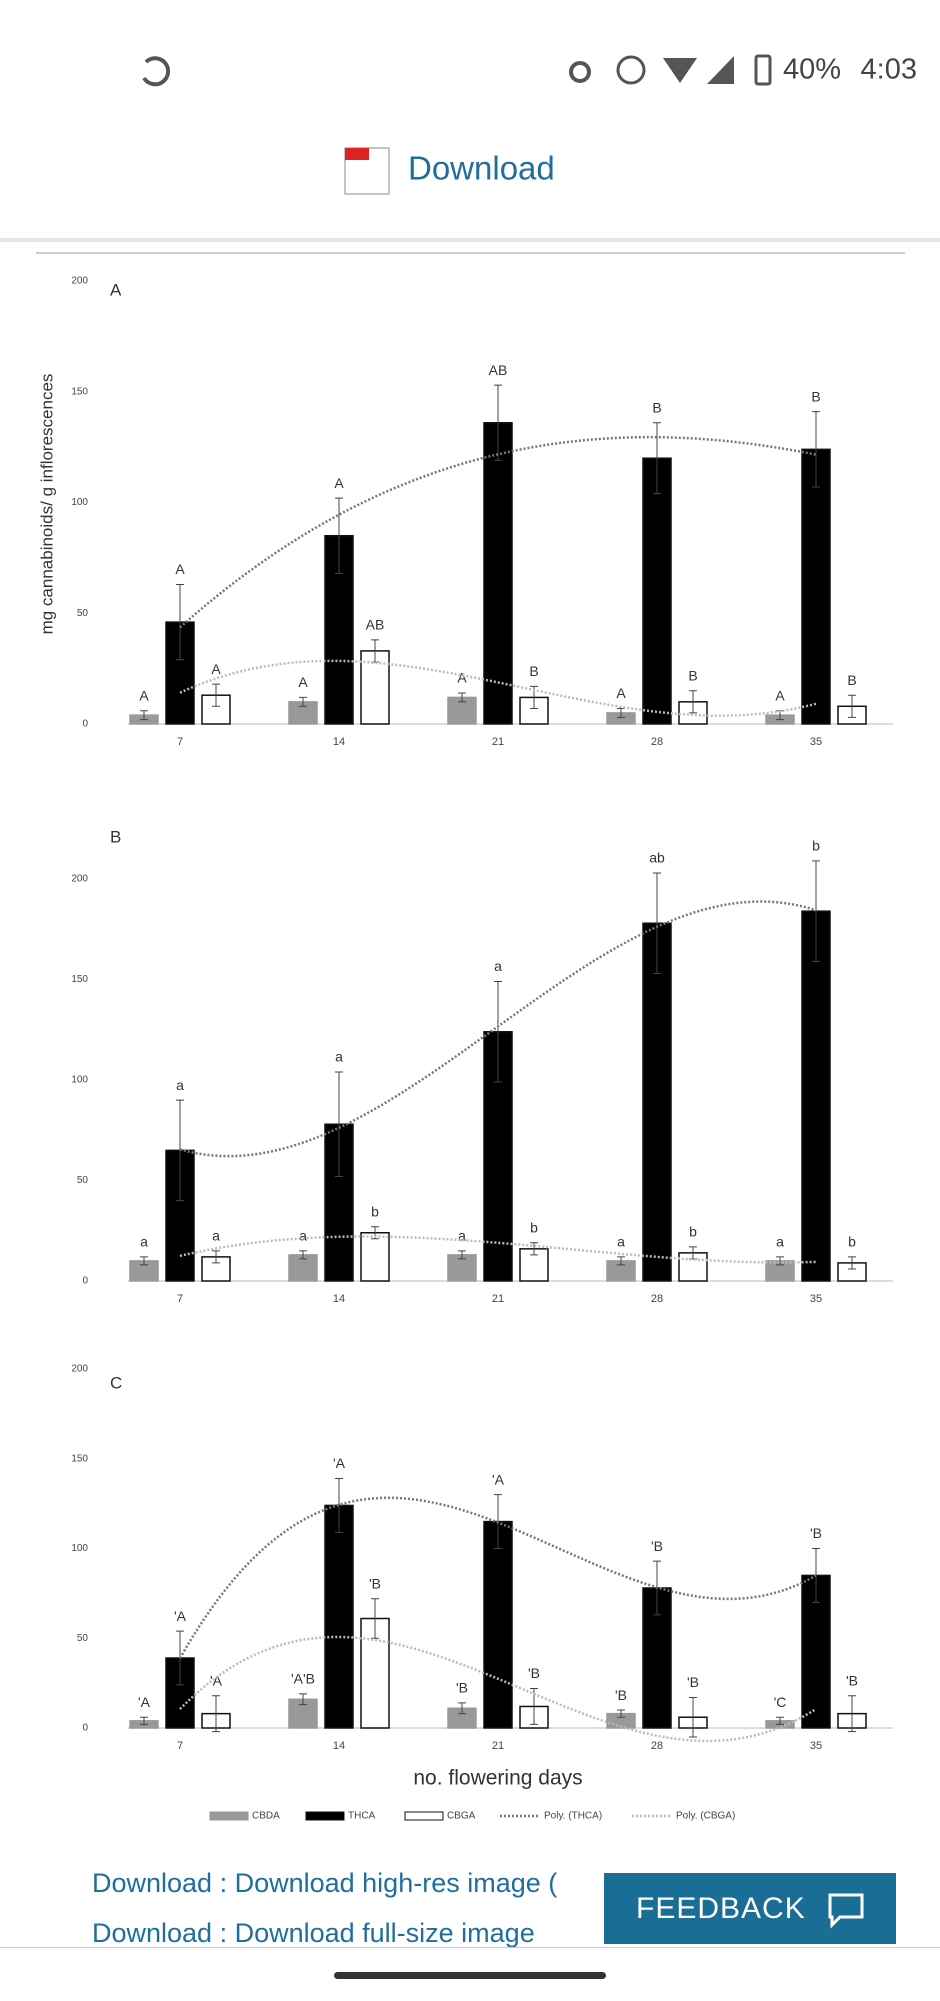  What do you see at coordinates (470, 148) in the screenshot?
I see `top-bar: 40% 4:03 Download` at bounding box center [470, 148].